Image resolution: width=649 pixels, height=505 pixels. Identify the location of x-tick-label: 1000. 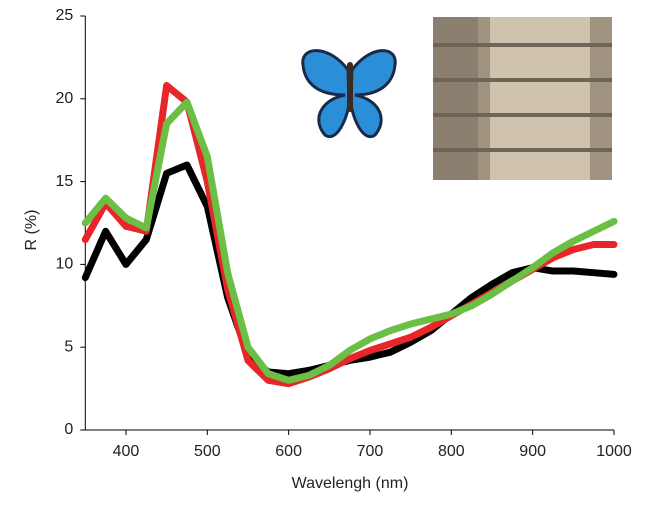
(614, 451).